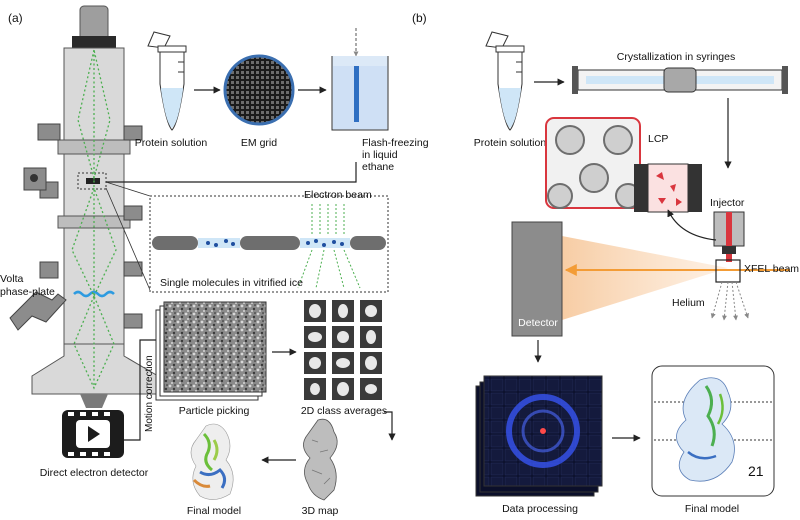  Describe the element at coordinates (320, 459) in the screenshot. I see `map-3d` at that location.